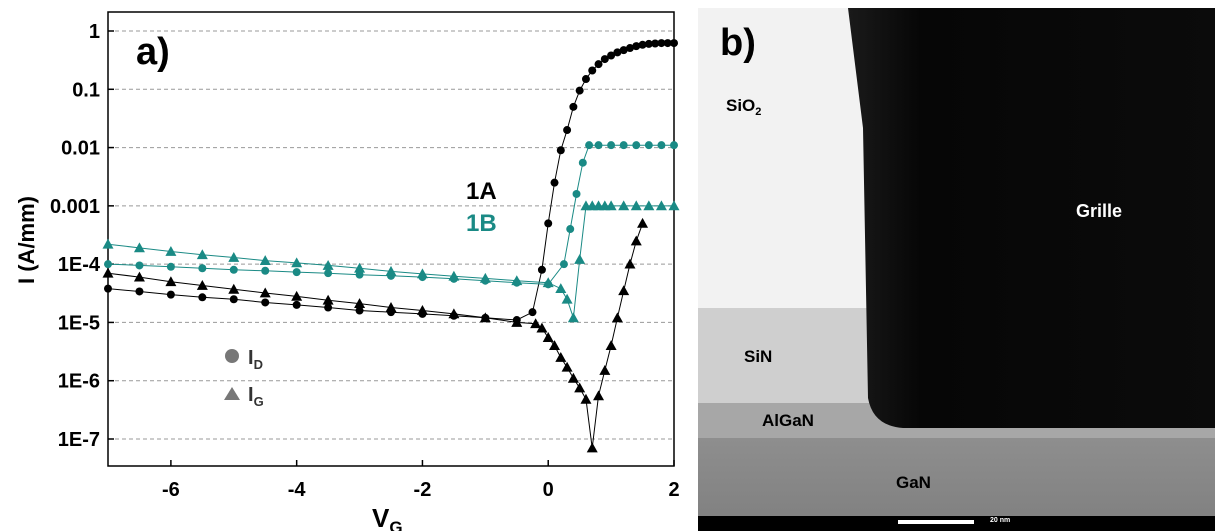  Describe the element at coordinates (758, 356) in the screenshot. I see `label-sin: SiN` at that location.